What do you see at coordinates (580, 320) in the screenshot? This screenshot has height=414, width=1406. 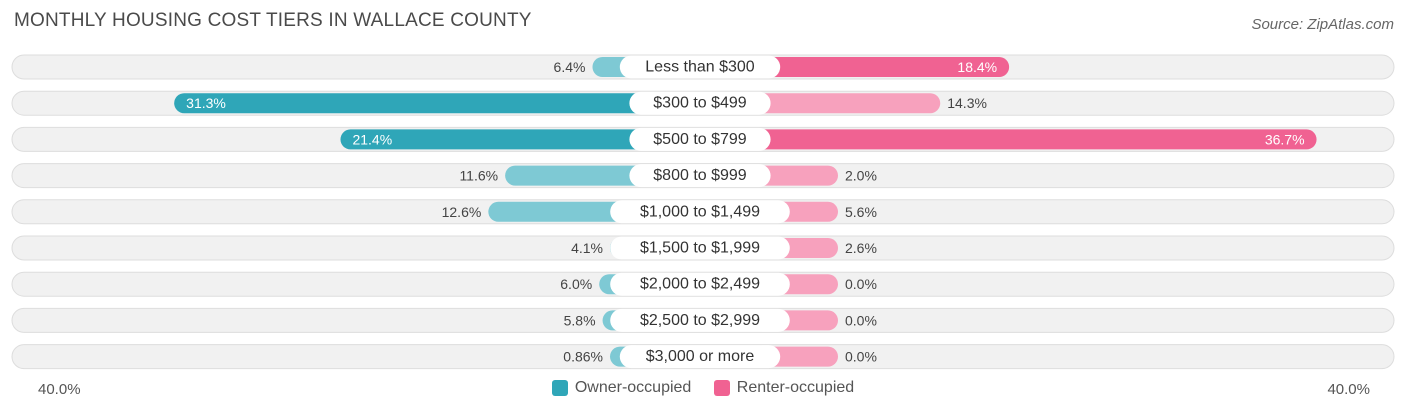 I see `owner-value-label: 5.8%` at bounding box center [580, 320].